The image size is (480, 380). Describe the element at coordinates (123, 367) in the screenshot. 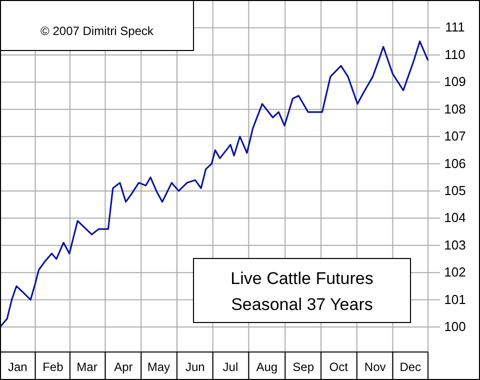

I see `x-tick-label: Apr` at that location.